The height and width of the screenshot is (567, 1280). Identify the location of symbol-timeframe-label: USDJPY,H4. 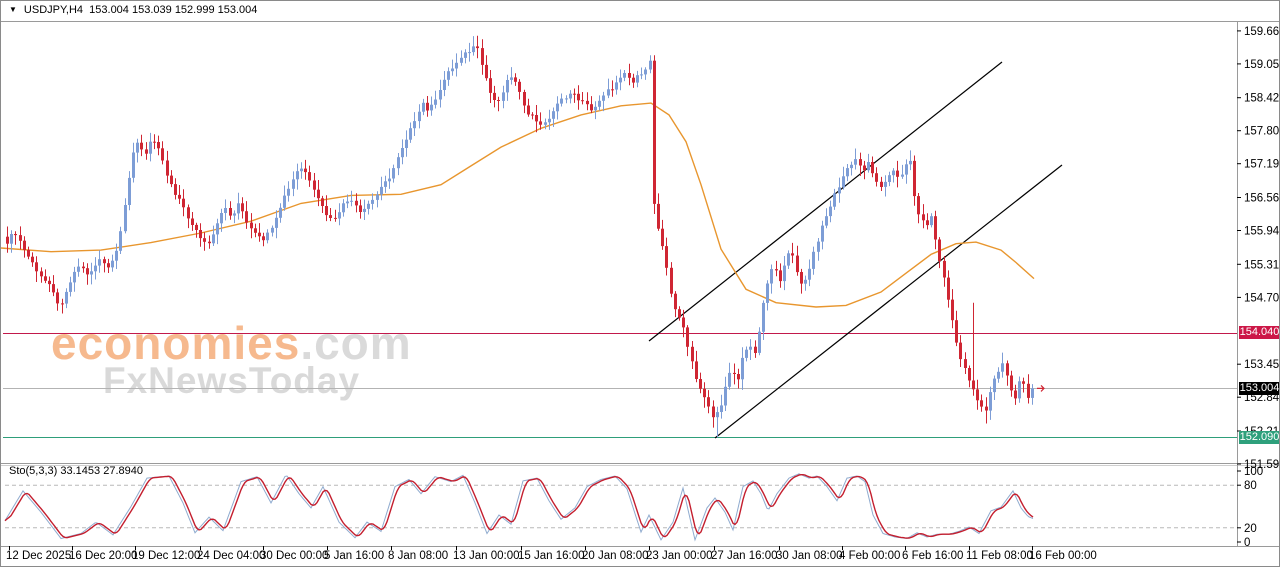
(53, 10).